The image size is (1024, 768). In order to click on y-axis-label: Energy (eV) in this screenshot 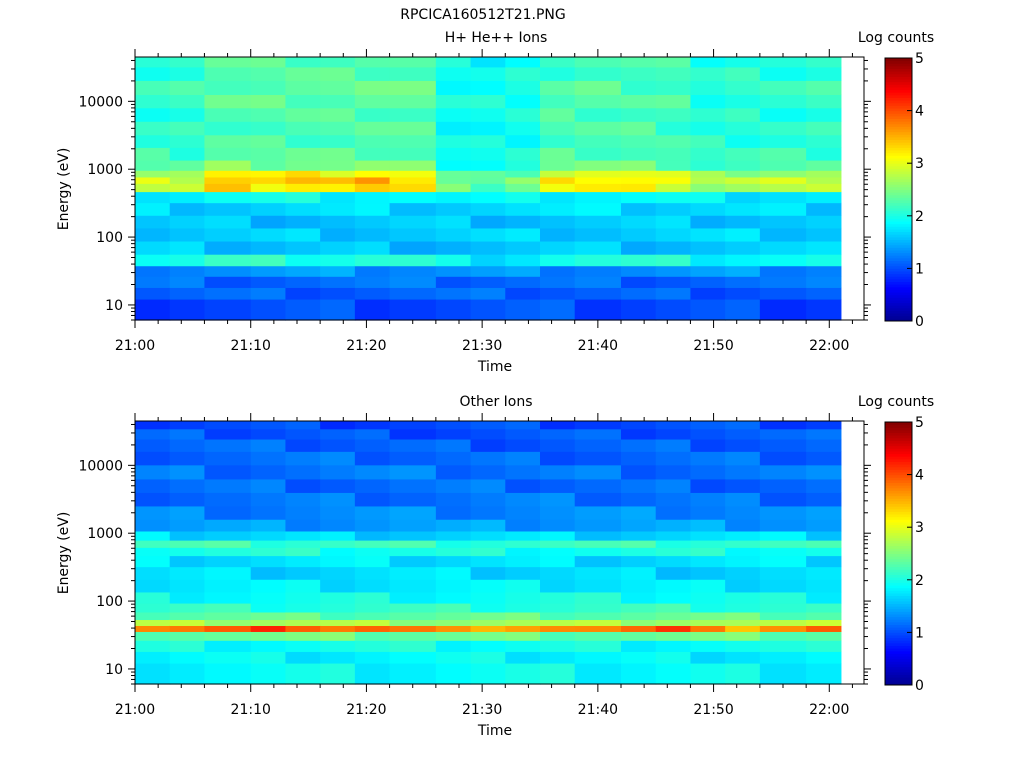, I will do `click(64, 189)`.